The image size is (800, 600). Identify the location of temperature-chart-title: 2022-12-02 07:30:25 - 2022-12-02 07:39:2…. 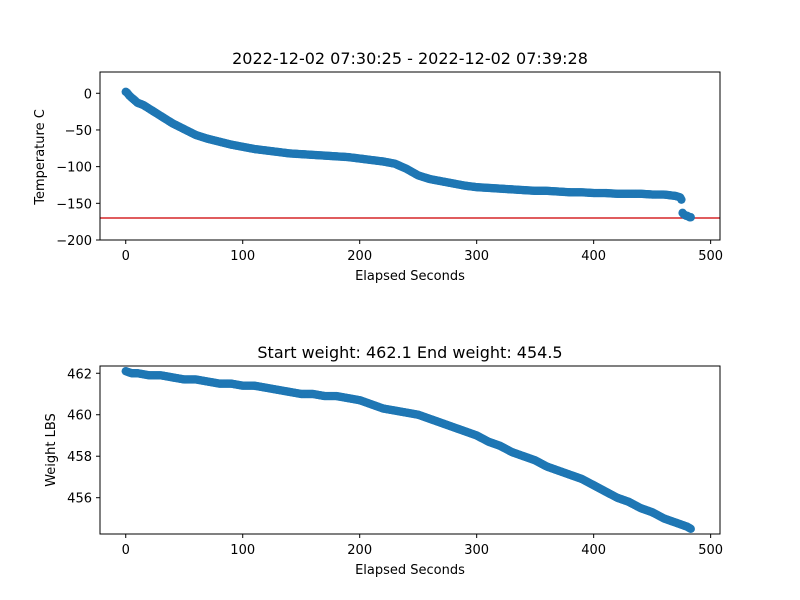
(410, 58).